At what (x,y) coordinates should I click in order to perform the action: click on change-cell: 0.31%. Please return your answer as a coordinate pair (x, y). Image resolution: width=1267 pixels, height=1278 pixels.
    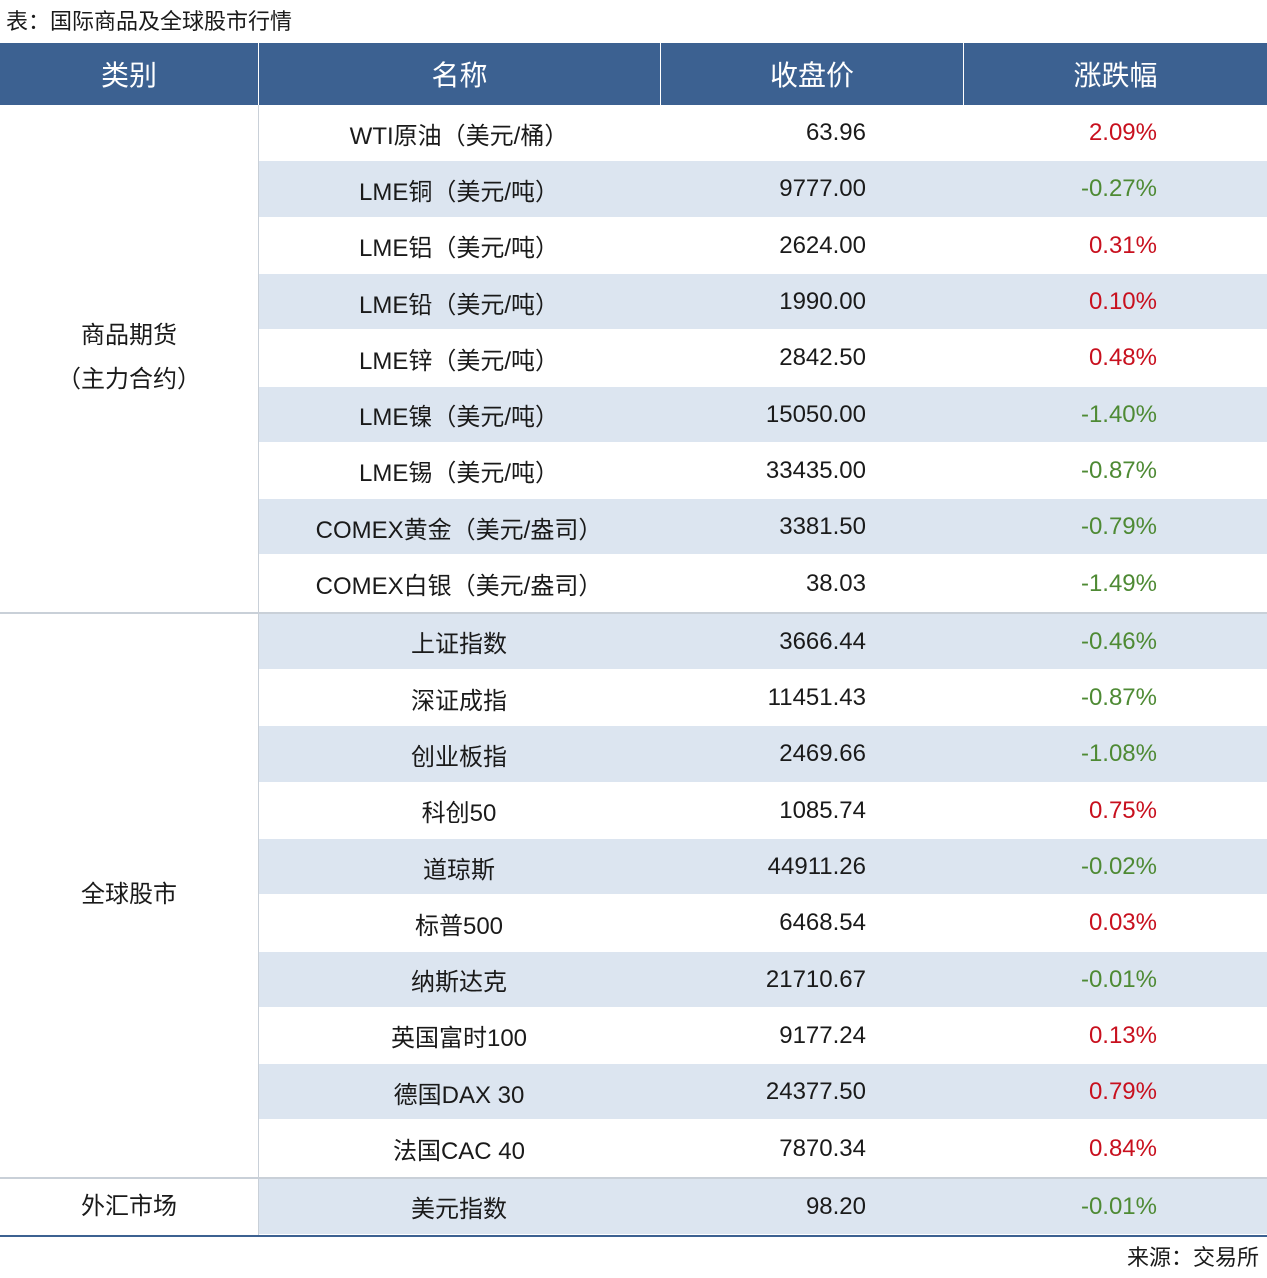
    Looking at the image, I should click on (1122, 245).